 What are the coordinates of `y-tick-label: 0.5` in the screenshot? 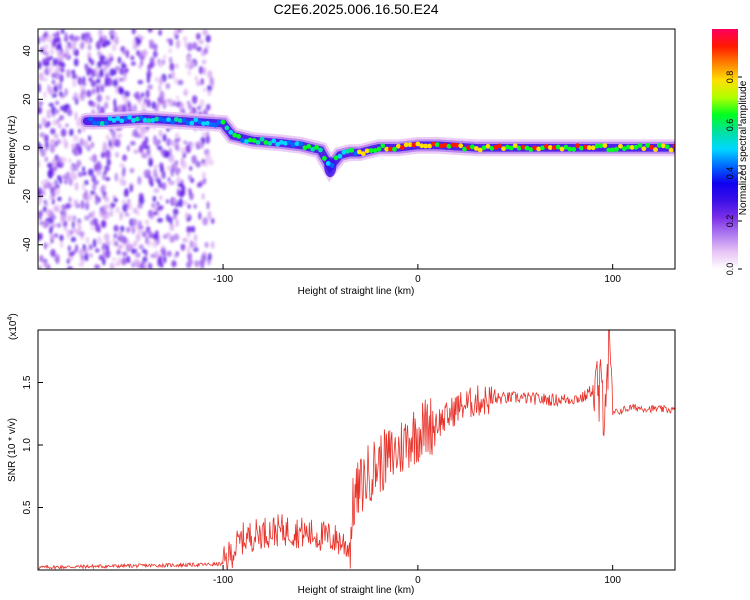 It's located at (27, 507).